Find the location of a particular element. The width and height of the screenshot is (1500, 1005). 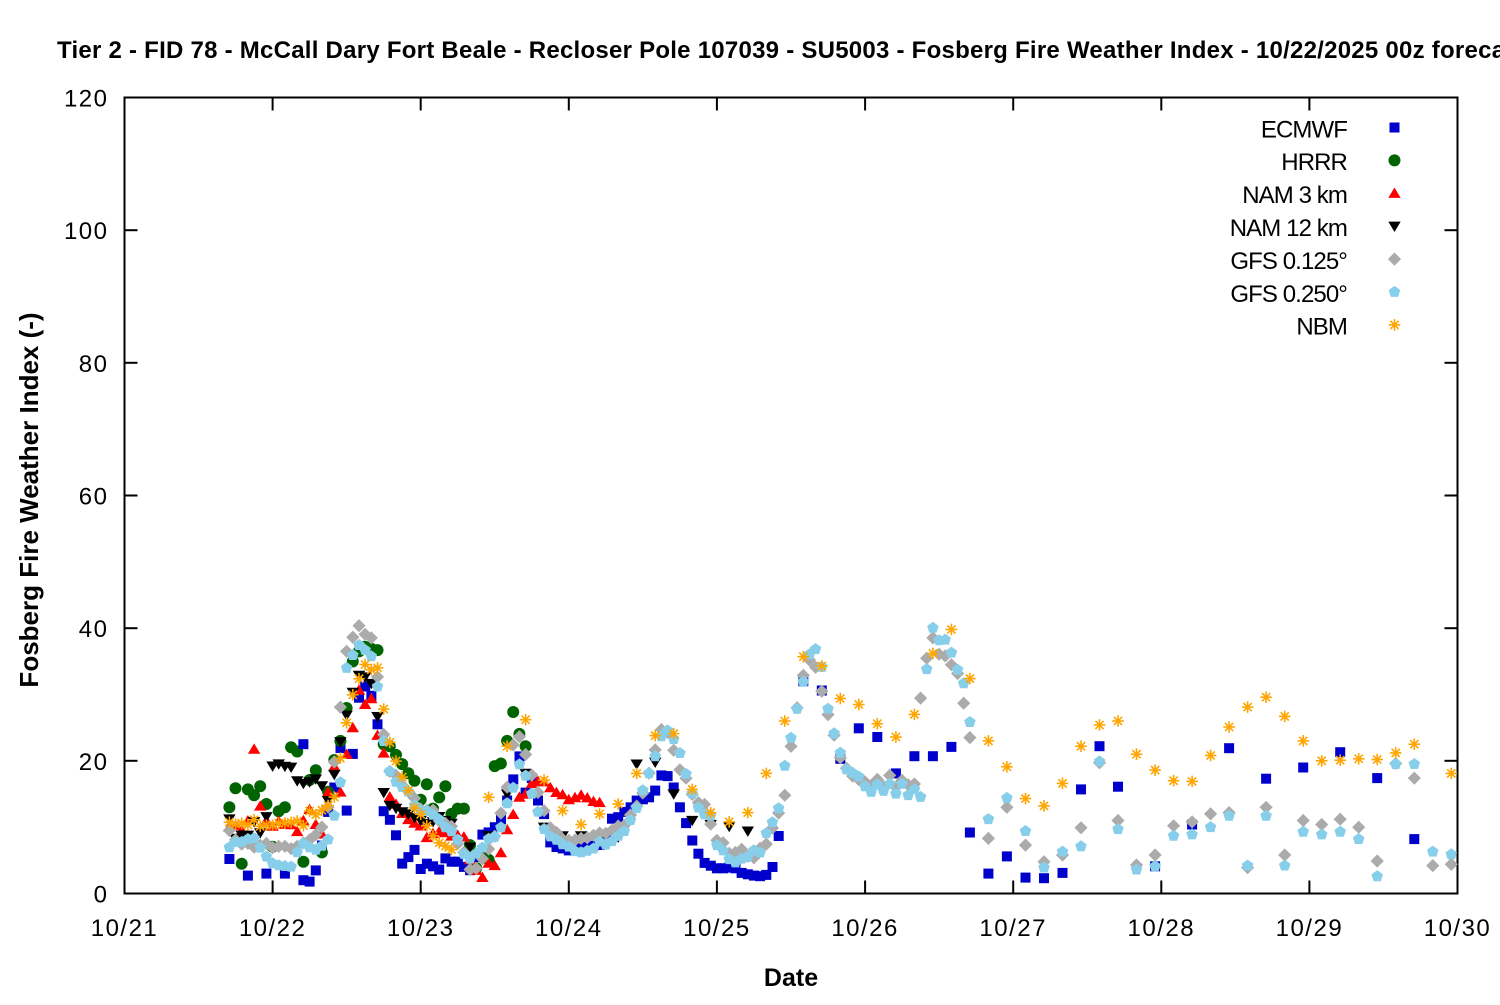

svg-text: 10/30 is located at coordinates (1458, 928).